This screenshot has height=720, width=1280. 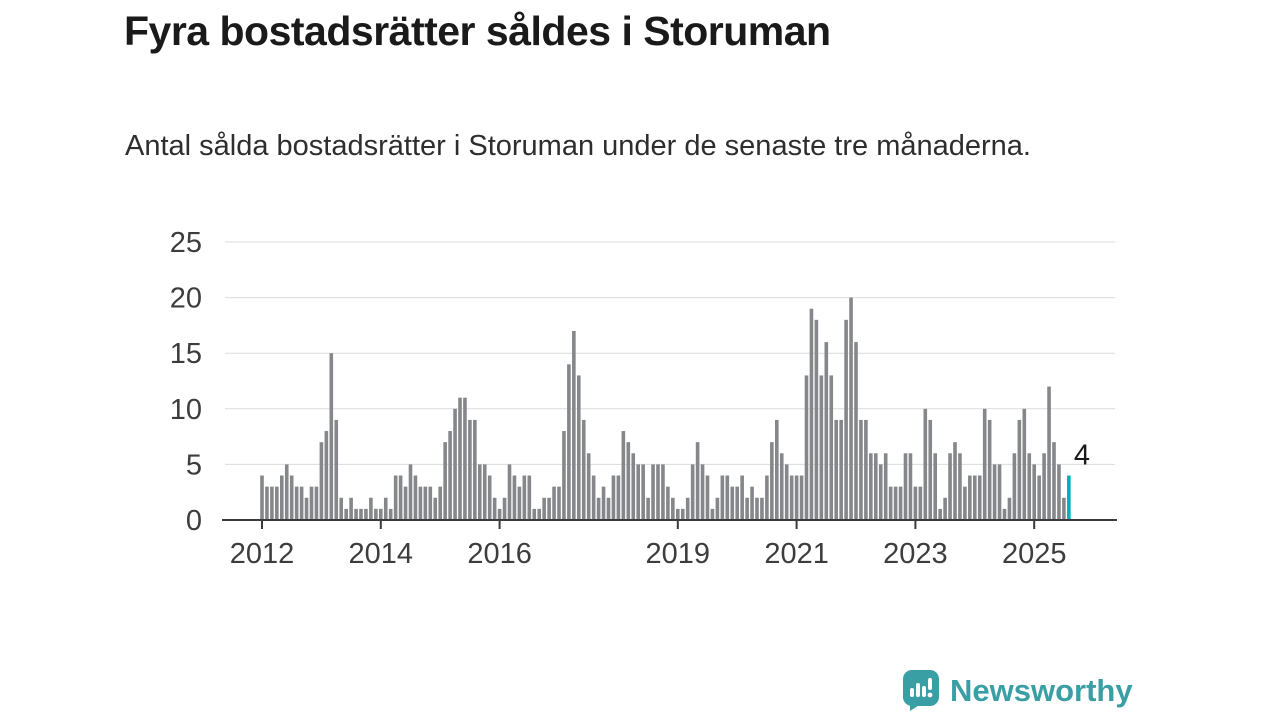 I want to click on svg-text: 5, so click(x=194, y=465).